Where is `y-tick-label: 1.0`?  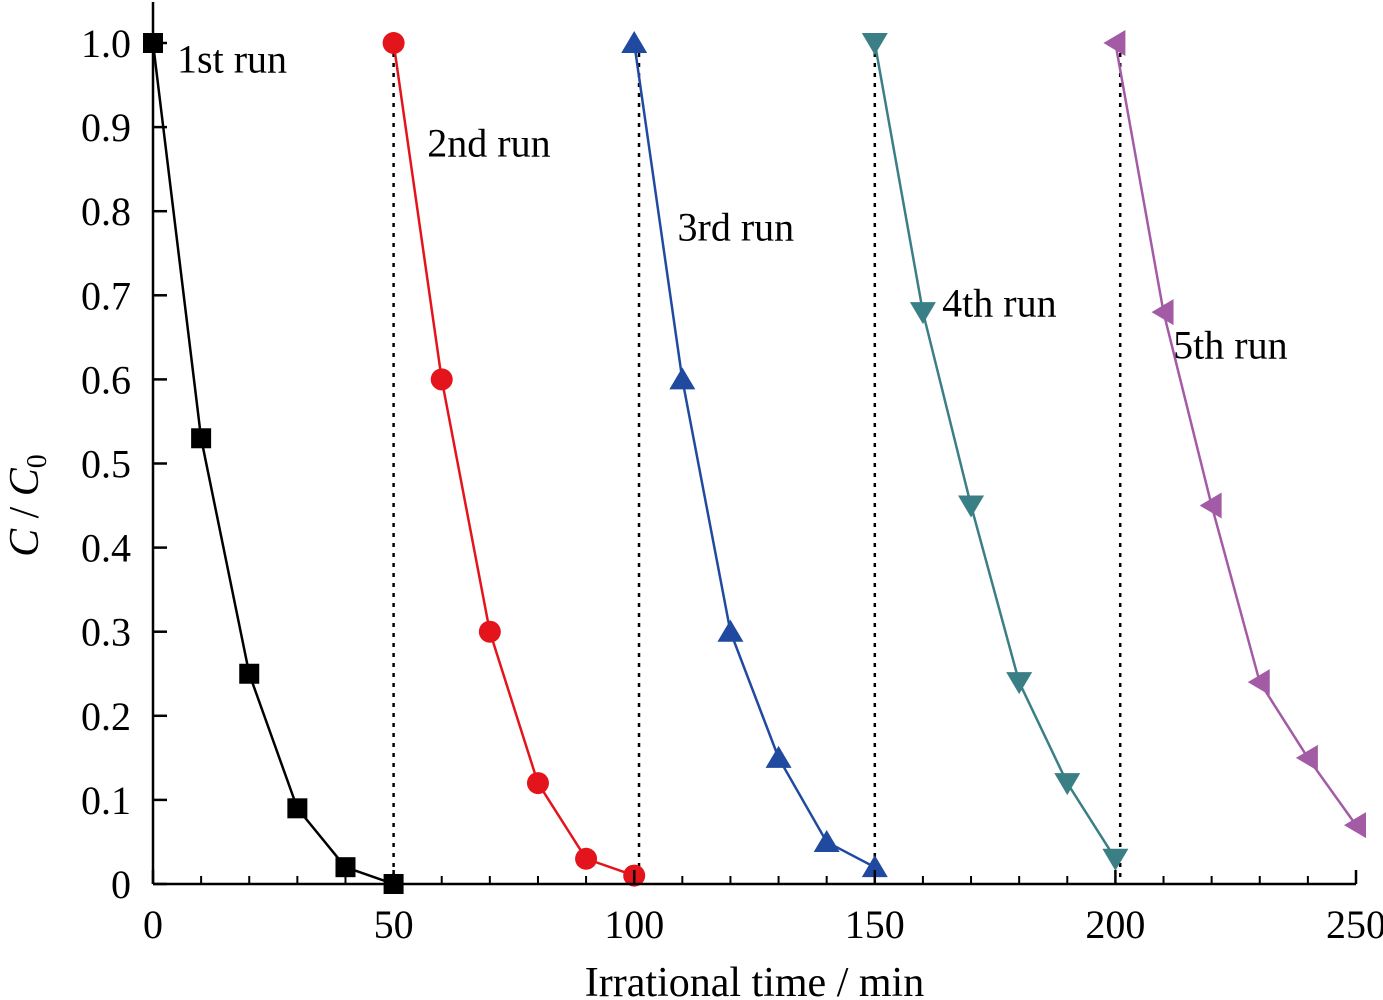
y-tick-label: 1.0 is located at coordinates (106, 43).